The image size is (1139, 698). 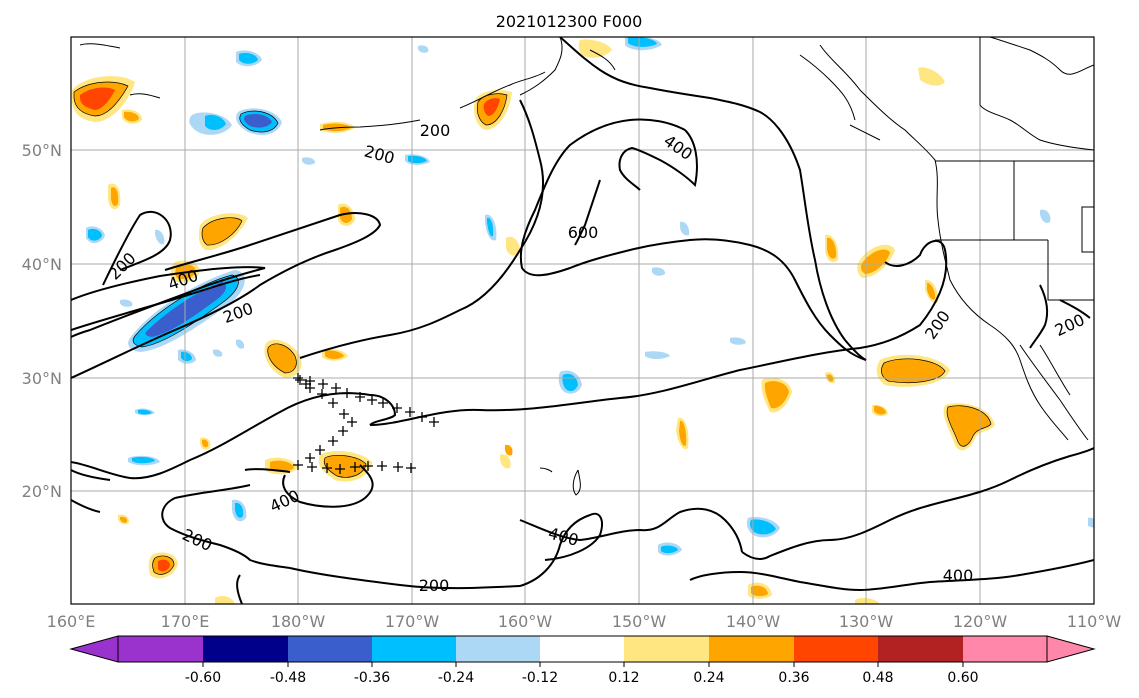 What do you see at coordinates (583, 232) in the screenshot?
I see `contour-label: 600` at bounding box center [583, 232].